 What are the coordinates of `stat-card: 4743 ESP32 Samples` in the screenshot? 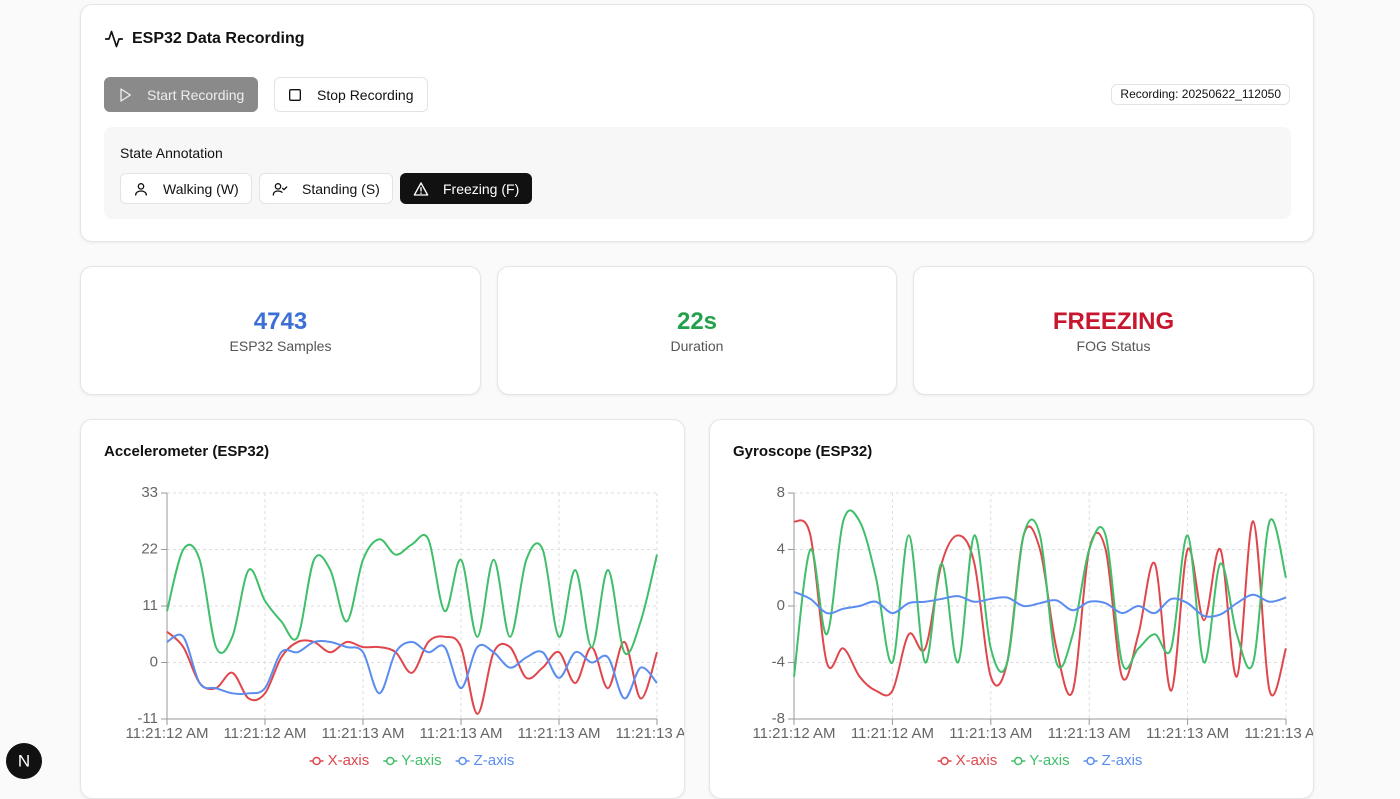 It's located at (280, 330).